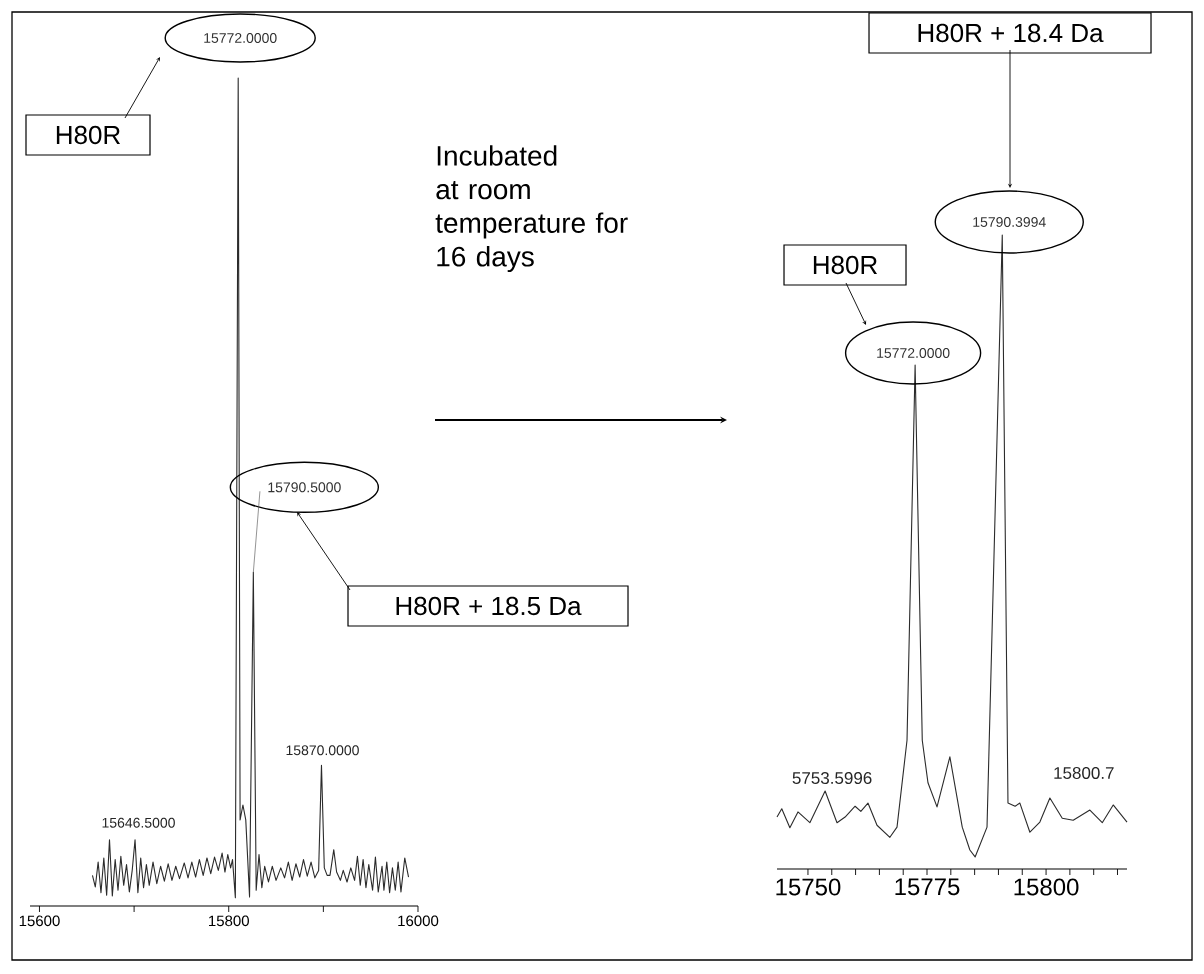 This screenshot has height=974, width=1204. Describe the element at coordinates (489, 606) in the screenshot. I see `annotation: H80R + 18.5 Da` at that location.